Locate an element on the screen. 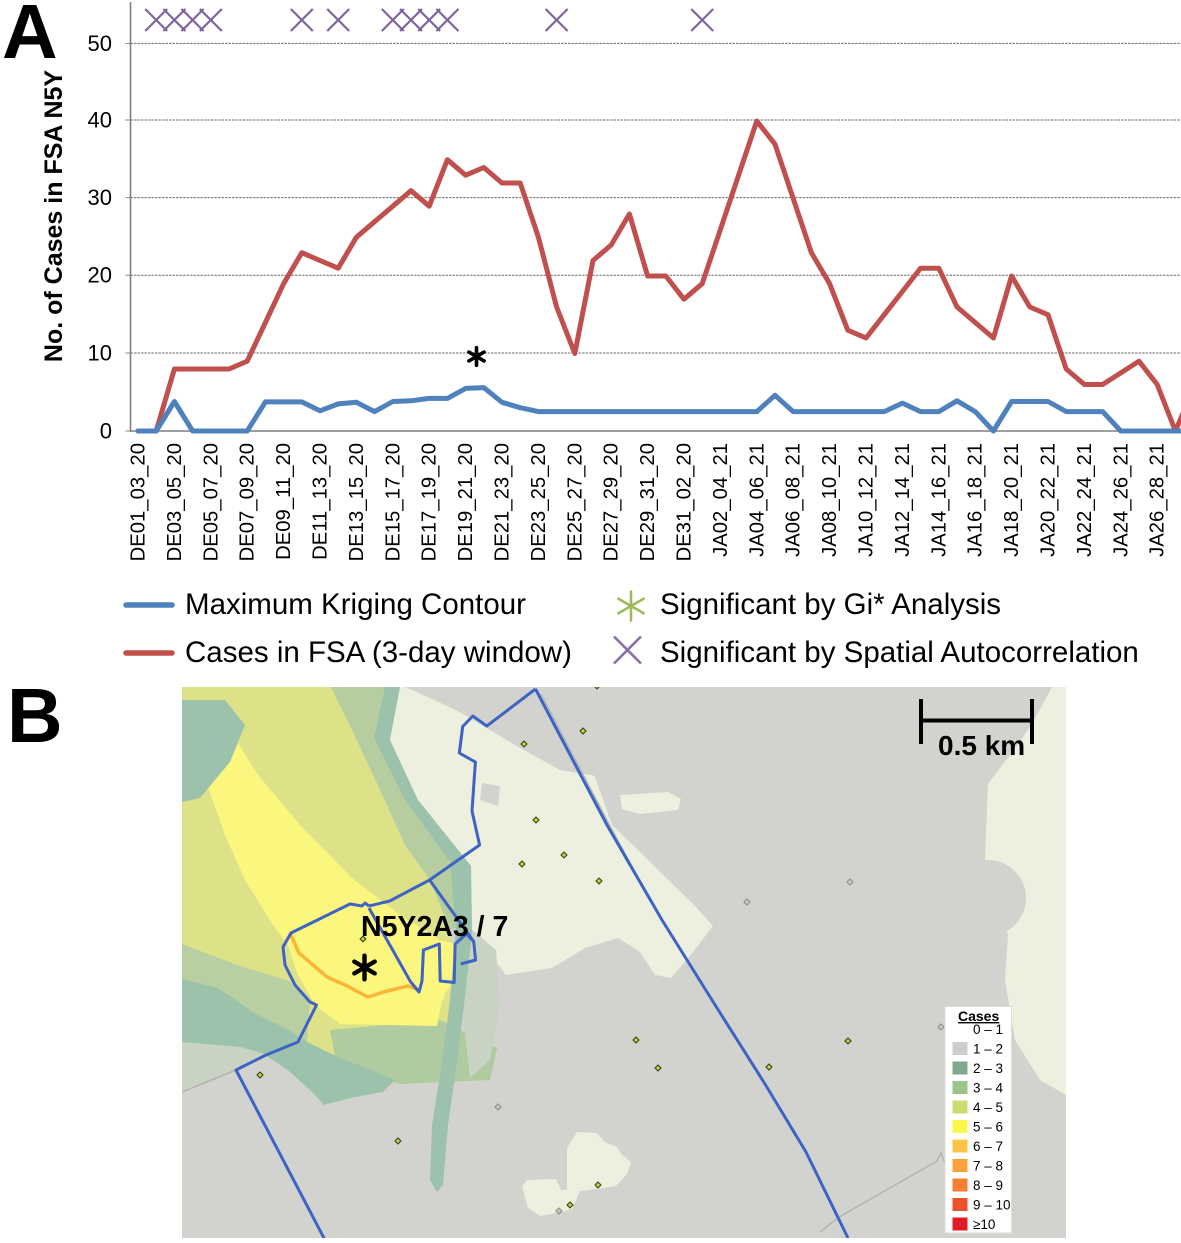 The image size is (1181, 1243). svg-text: 9 – 10 is located at coordinates (992, 1205).